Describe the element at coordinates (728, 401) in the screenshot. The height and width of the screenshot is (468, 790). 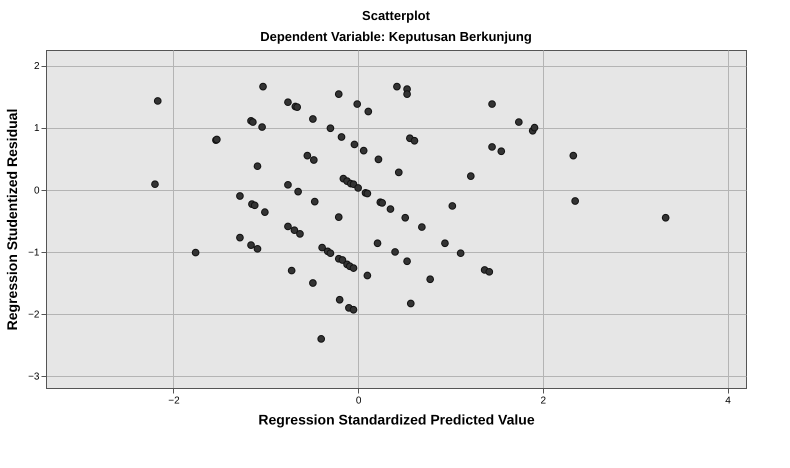
I see `x-tick-label: 4` at that location.